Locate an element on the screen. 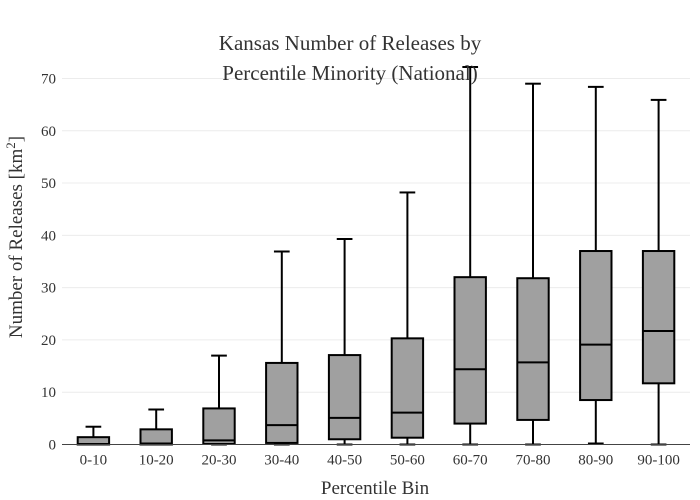 This screenshot has width=700, height=500. x-tick-label: 0-10 is located at coordinates (94, 461).